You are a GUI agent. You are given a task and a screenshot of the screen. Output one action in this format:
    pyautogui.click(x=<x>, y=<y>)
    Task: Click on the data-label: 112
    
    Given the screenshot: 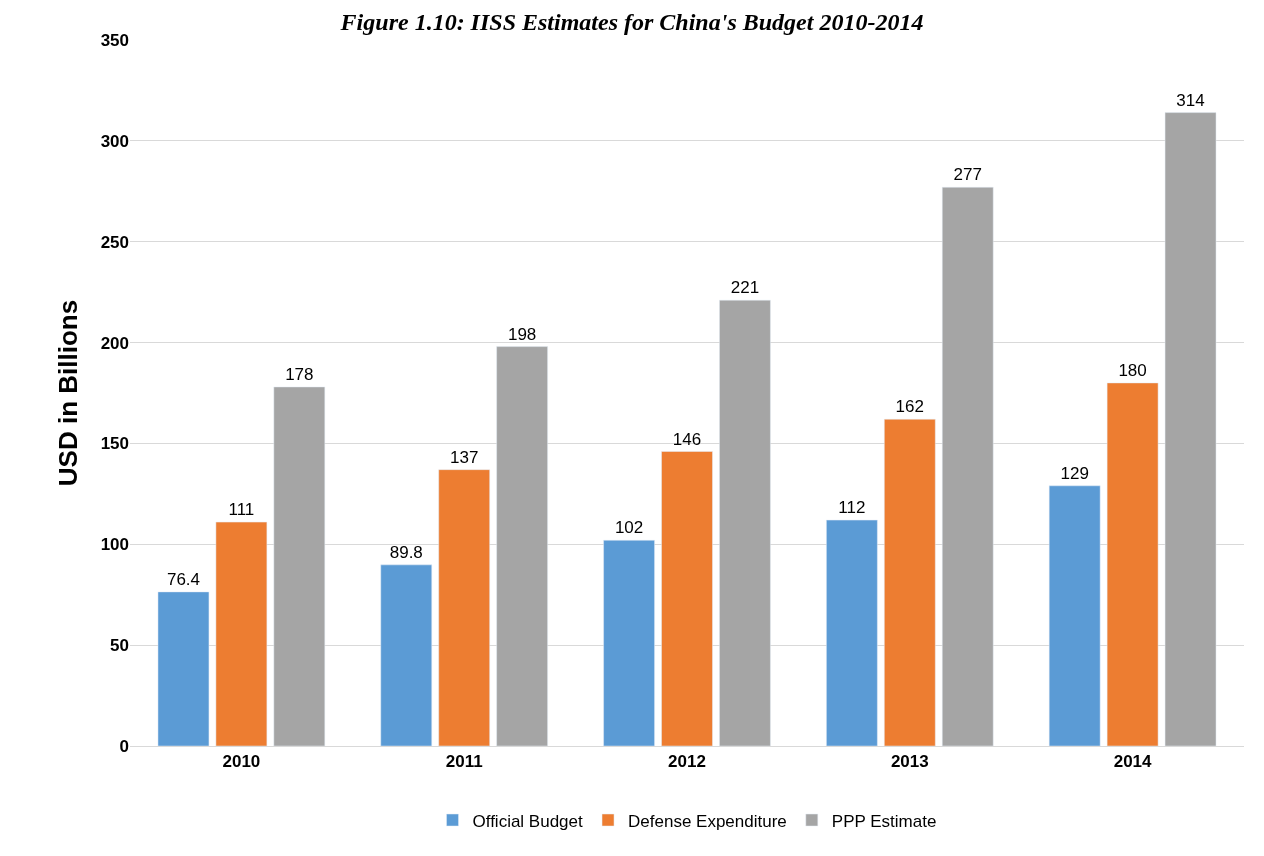 What is the action you would take?
    pyautogui.click(x=852, y=508)
    